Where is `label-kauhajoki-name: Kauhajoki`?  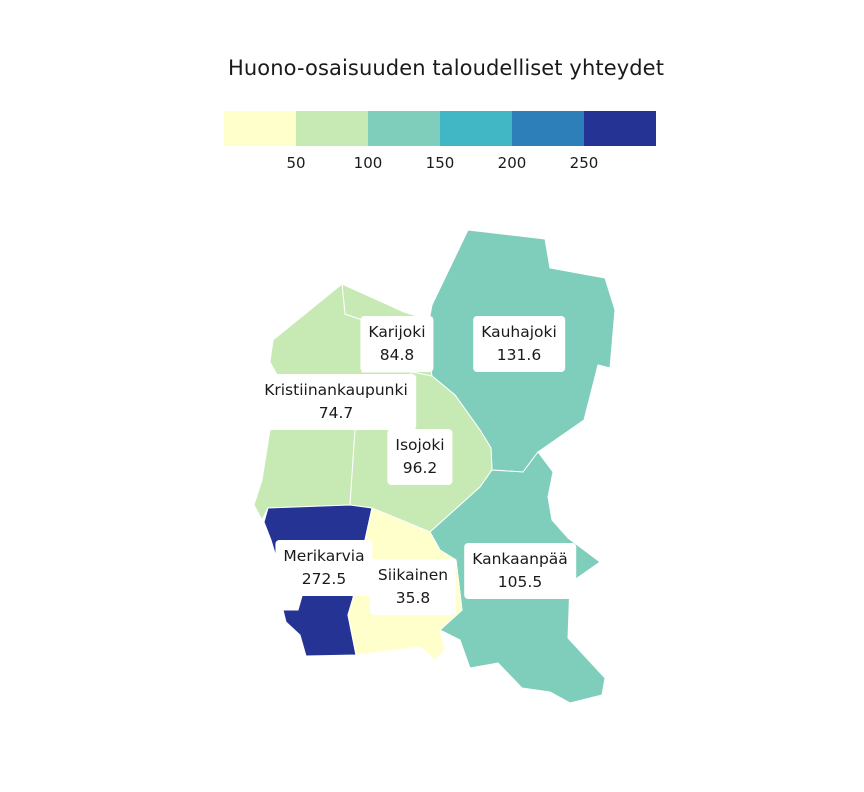
label-kauhajoki-name: Kauhajoki is located at coordinates (519, 332).